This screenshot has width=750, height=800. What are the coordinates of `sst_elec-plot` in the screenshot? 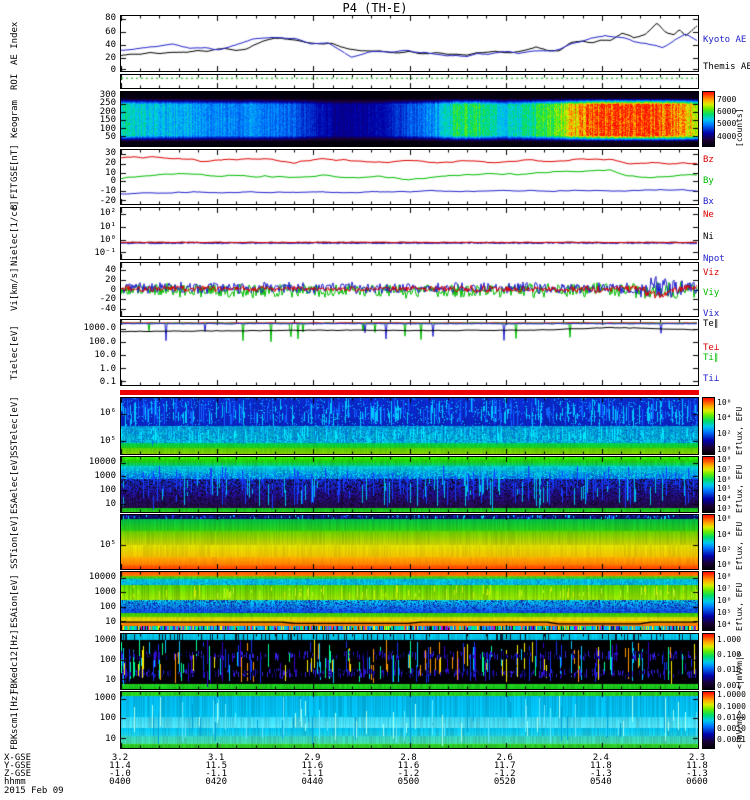 It's located at (409, 426).